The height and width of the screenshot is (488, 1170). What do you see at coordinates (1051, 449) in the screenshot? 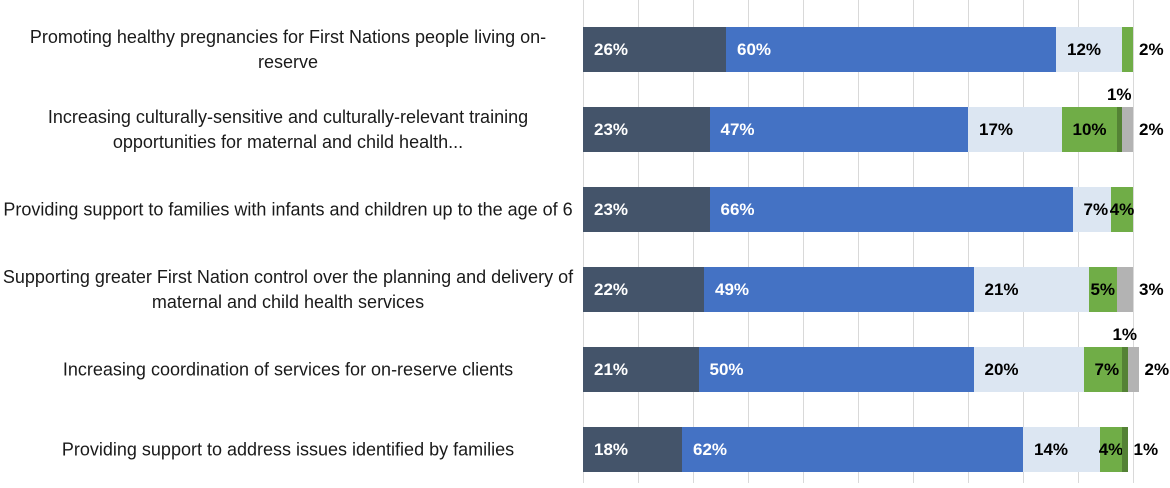
I see `segment-value-label: 14%` at bounding box center [1051, 449].